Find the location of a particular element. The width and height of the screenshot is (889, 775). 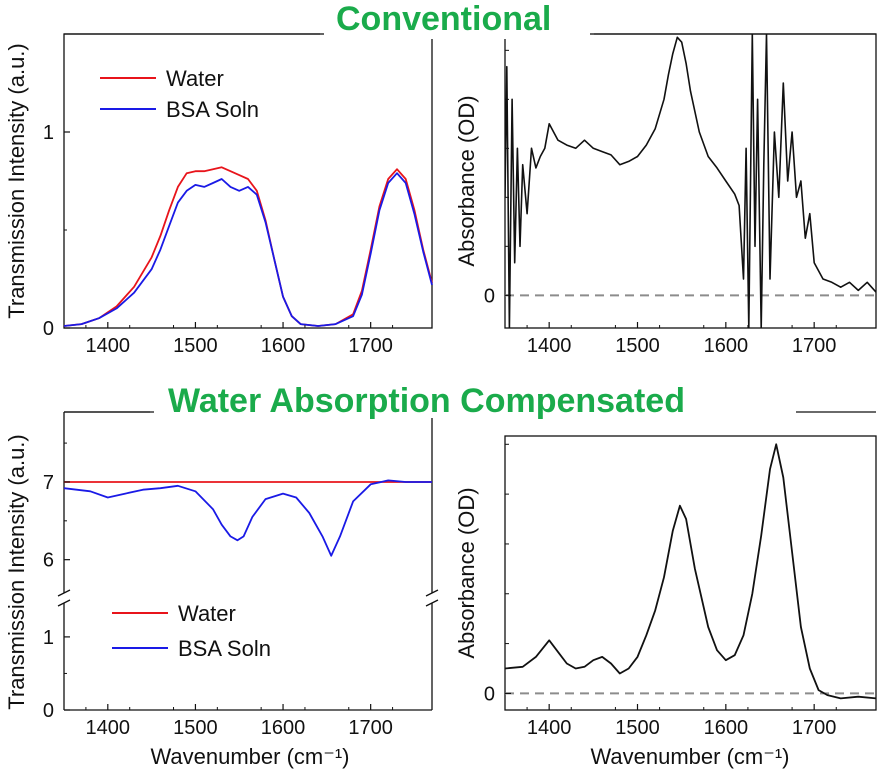

heading-water-absorption-compensated: Water Absorption Compensated is located at coordinates (426, 401).